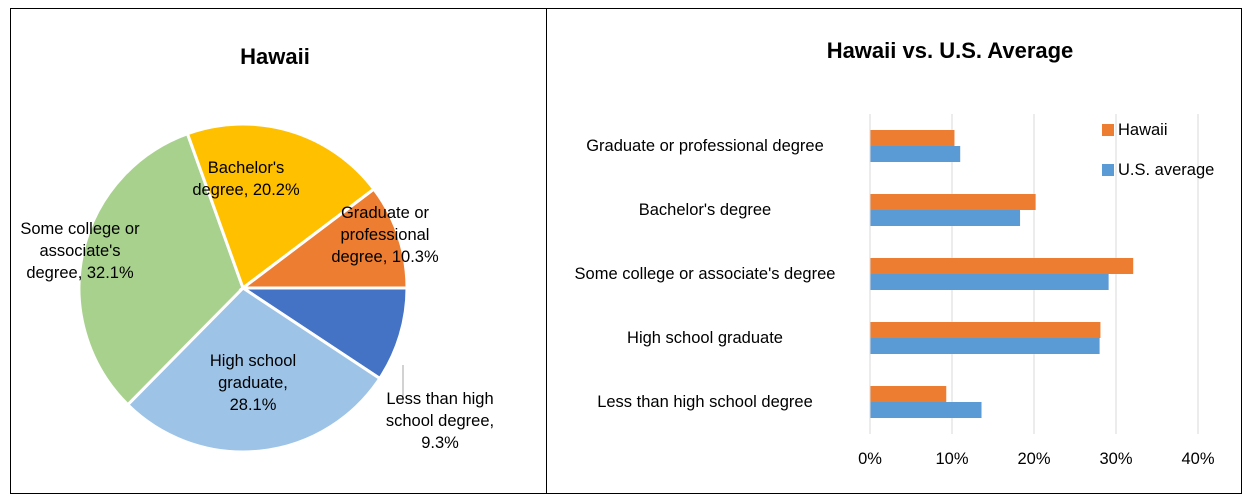  What do you see at coordinates (870, 459) in the screenshot?
I see `x-tick-label: 0%` at bounding box center [870, 459].